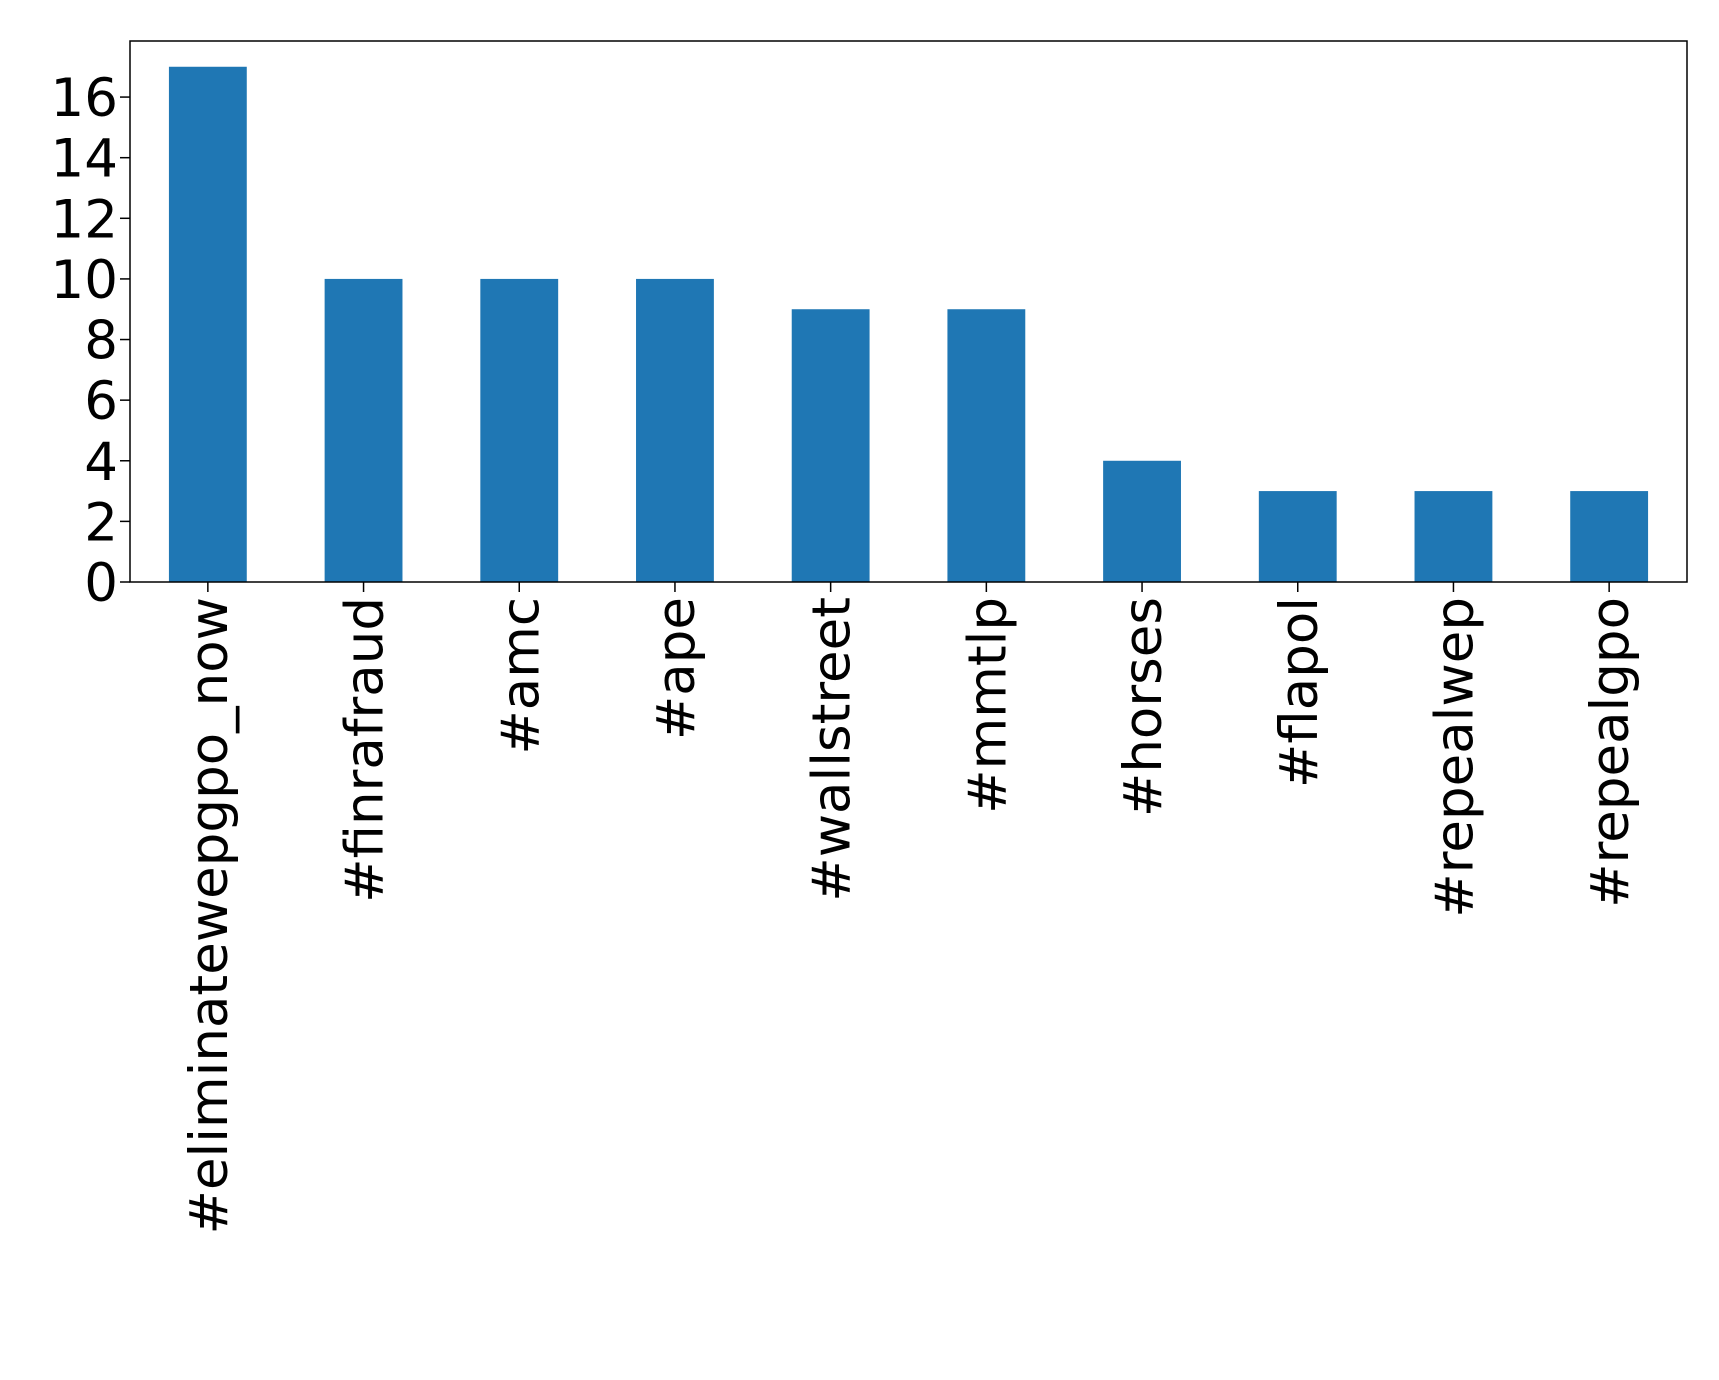 This screenshot has height=1380, width=1719. I want to click on x-tick-label: #finrafraud, so click(365, 750).